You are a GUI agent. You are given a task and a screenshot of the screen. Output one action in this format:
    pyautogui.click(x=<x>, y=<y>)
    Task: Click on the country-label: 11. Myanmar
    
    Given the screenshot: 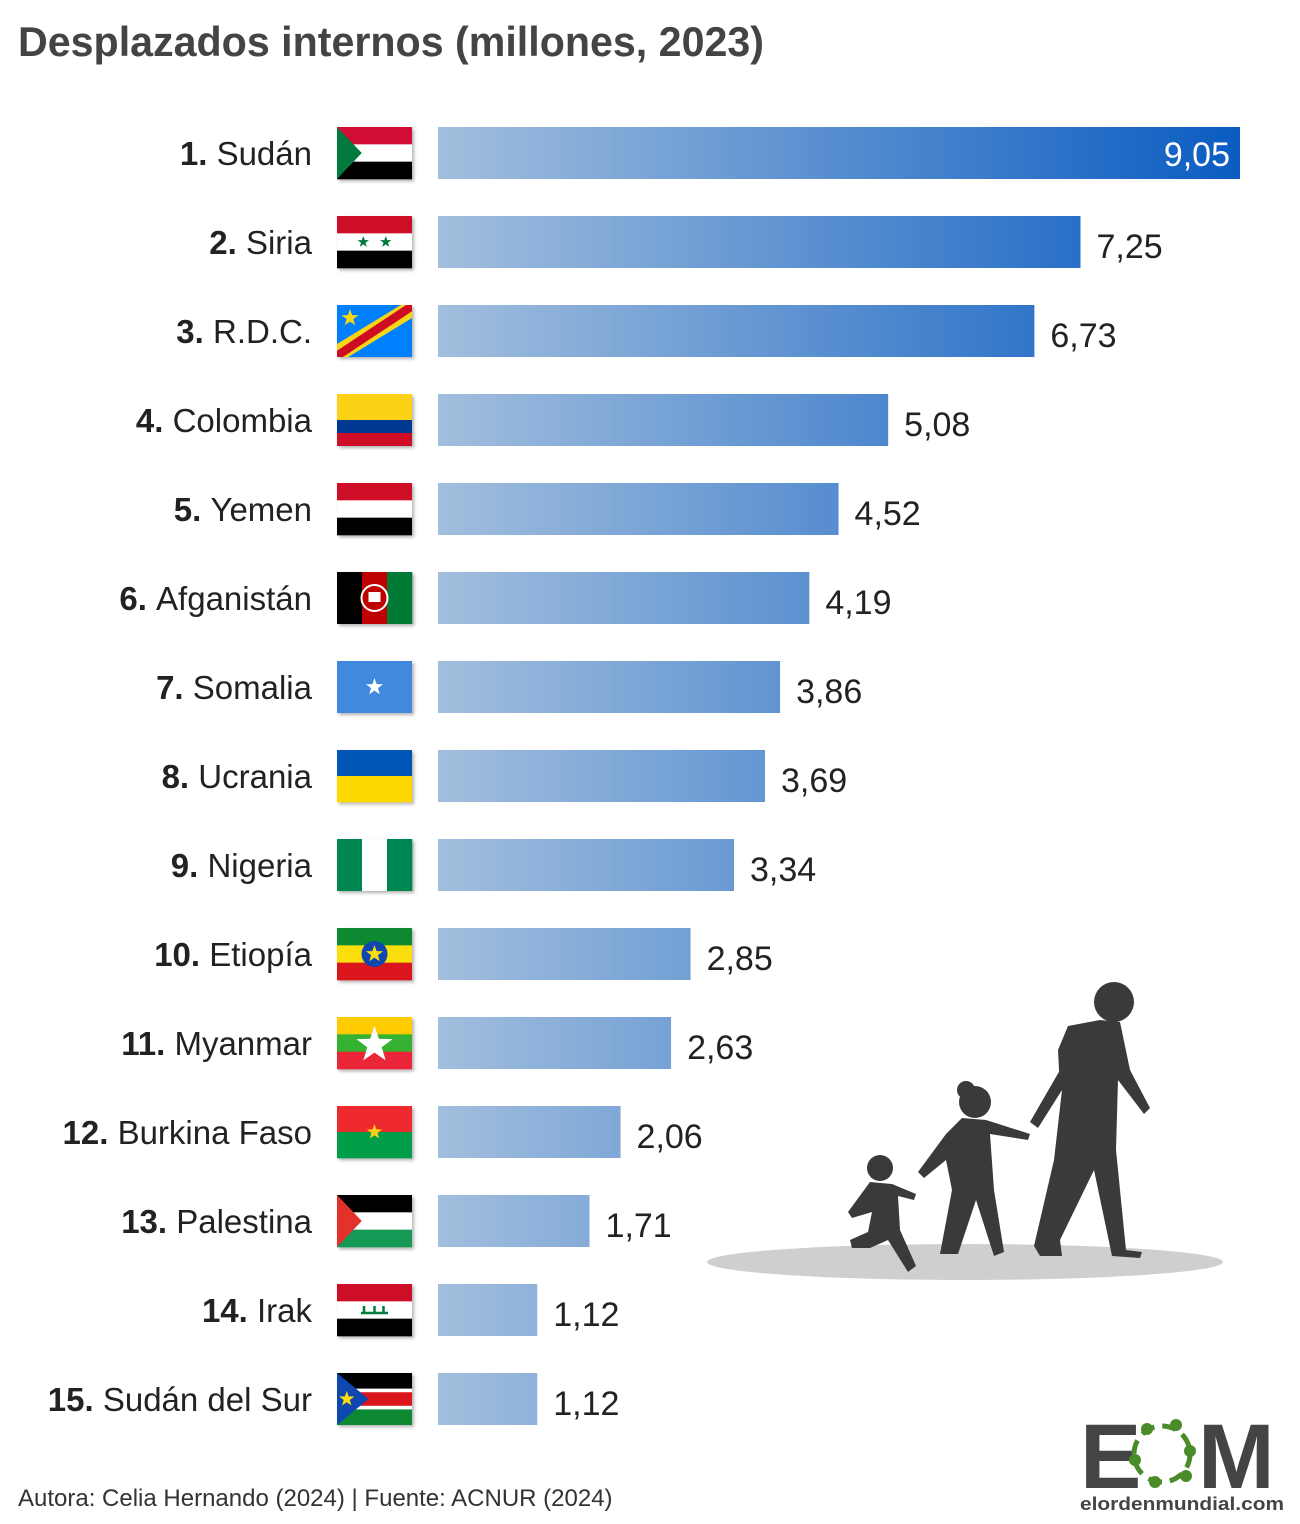 What is the action you would take?
    pyautogui.click(x=216, y=1043)
    